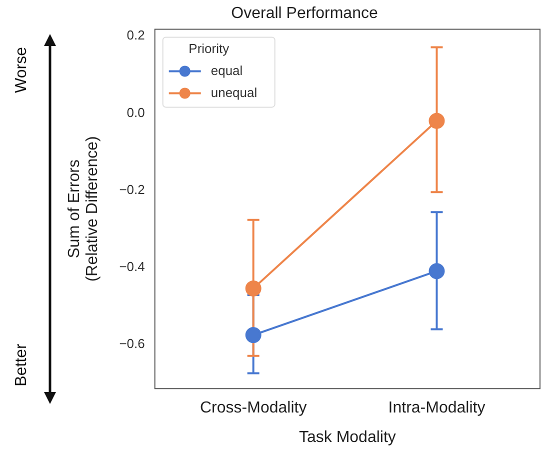 The height and width of the screenshot is (451, 549). Describe the element at coordinates (135, 112) in the screenshot. I see `y-tick-label: 0.0` at that location.